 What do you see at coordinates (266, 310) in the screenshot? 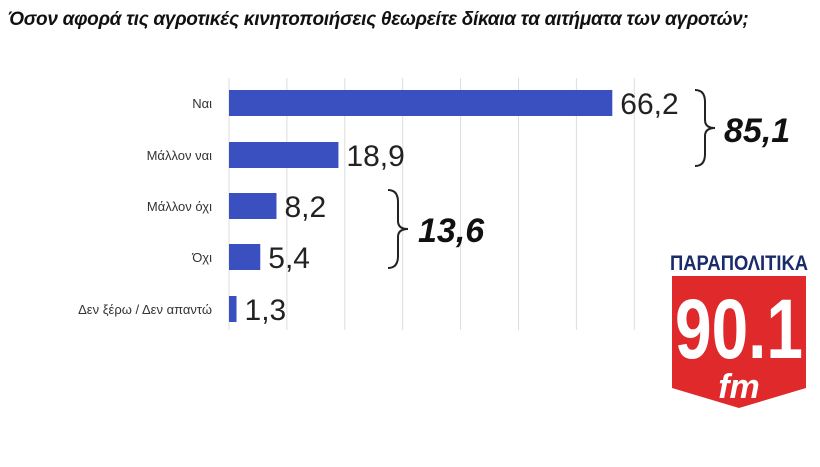
I see `value-label: 1,3` at bounding box center [266, 310].